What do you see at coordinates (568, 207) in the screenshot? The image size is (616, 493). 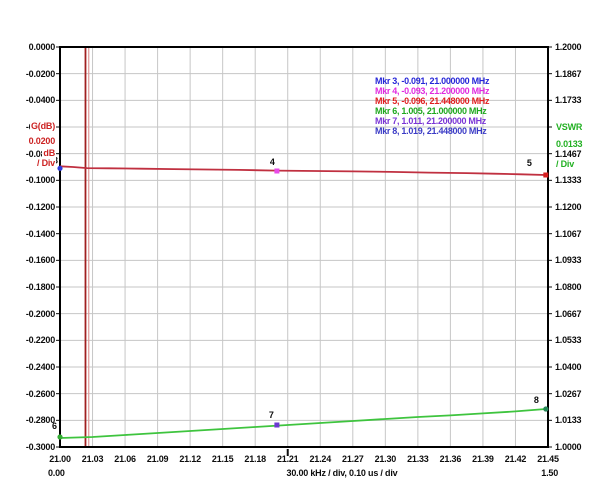 I see `y-right-tick-label: 1.1200` at bounding box center [568, 207].